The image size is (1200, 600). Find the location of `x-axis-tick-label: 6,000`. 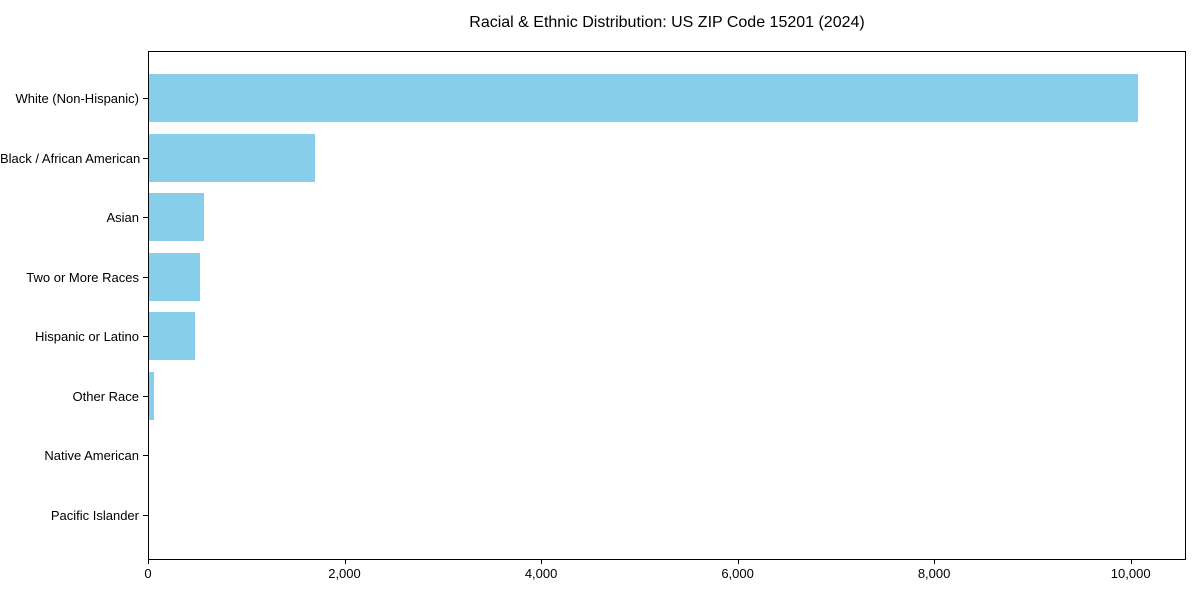

x-axis-tick-label: 6,000 is located at coordinates (737, 573).